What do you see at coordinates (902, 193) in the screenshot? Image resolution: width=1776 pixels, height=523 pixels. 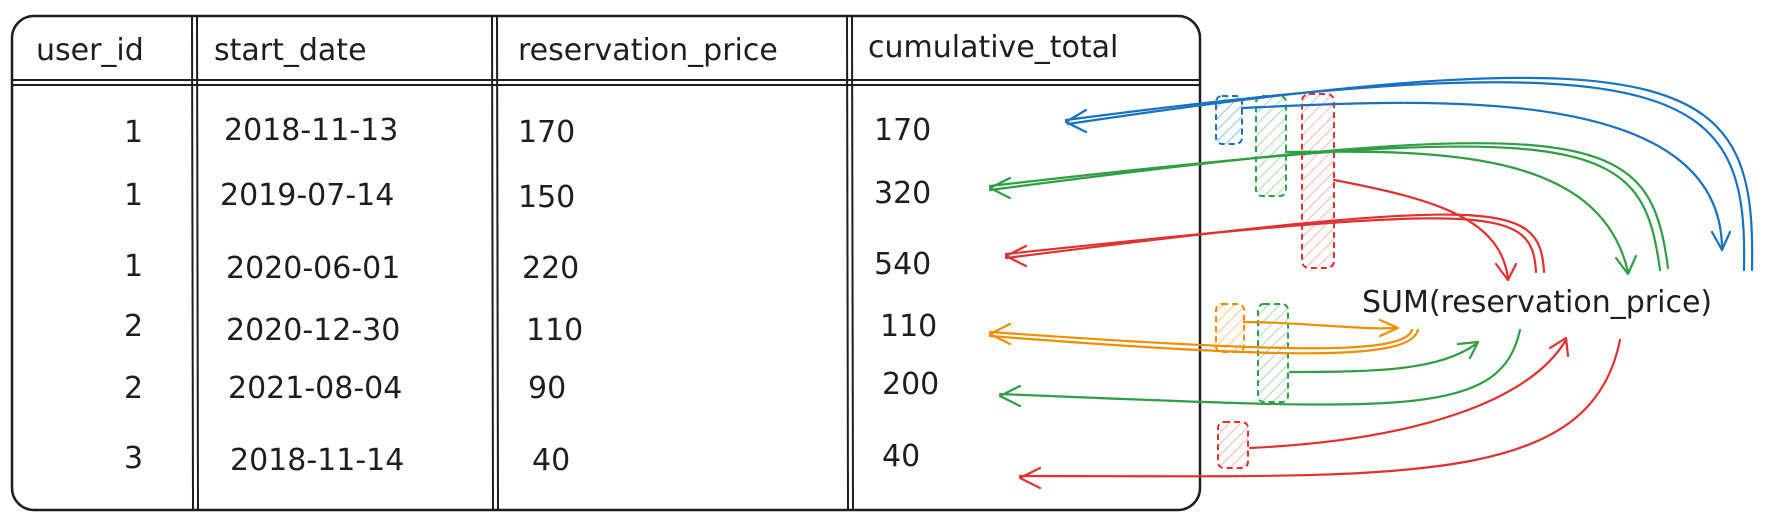 I see `cell-cumulative-total: 320` at bounding box center [902, 193].